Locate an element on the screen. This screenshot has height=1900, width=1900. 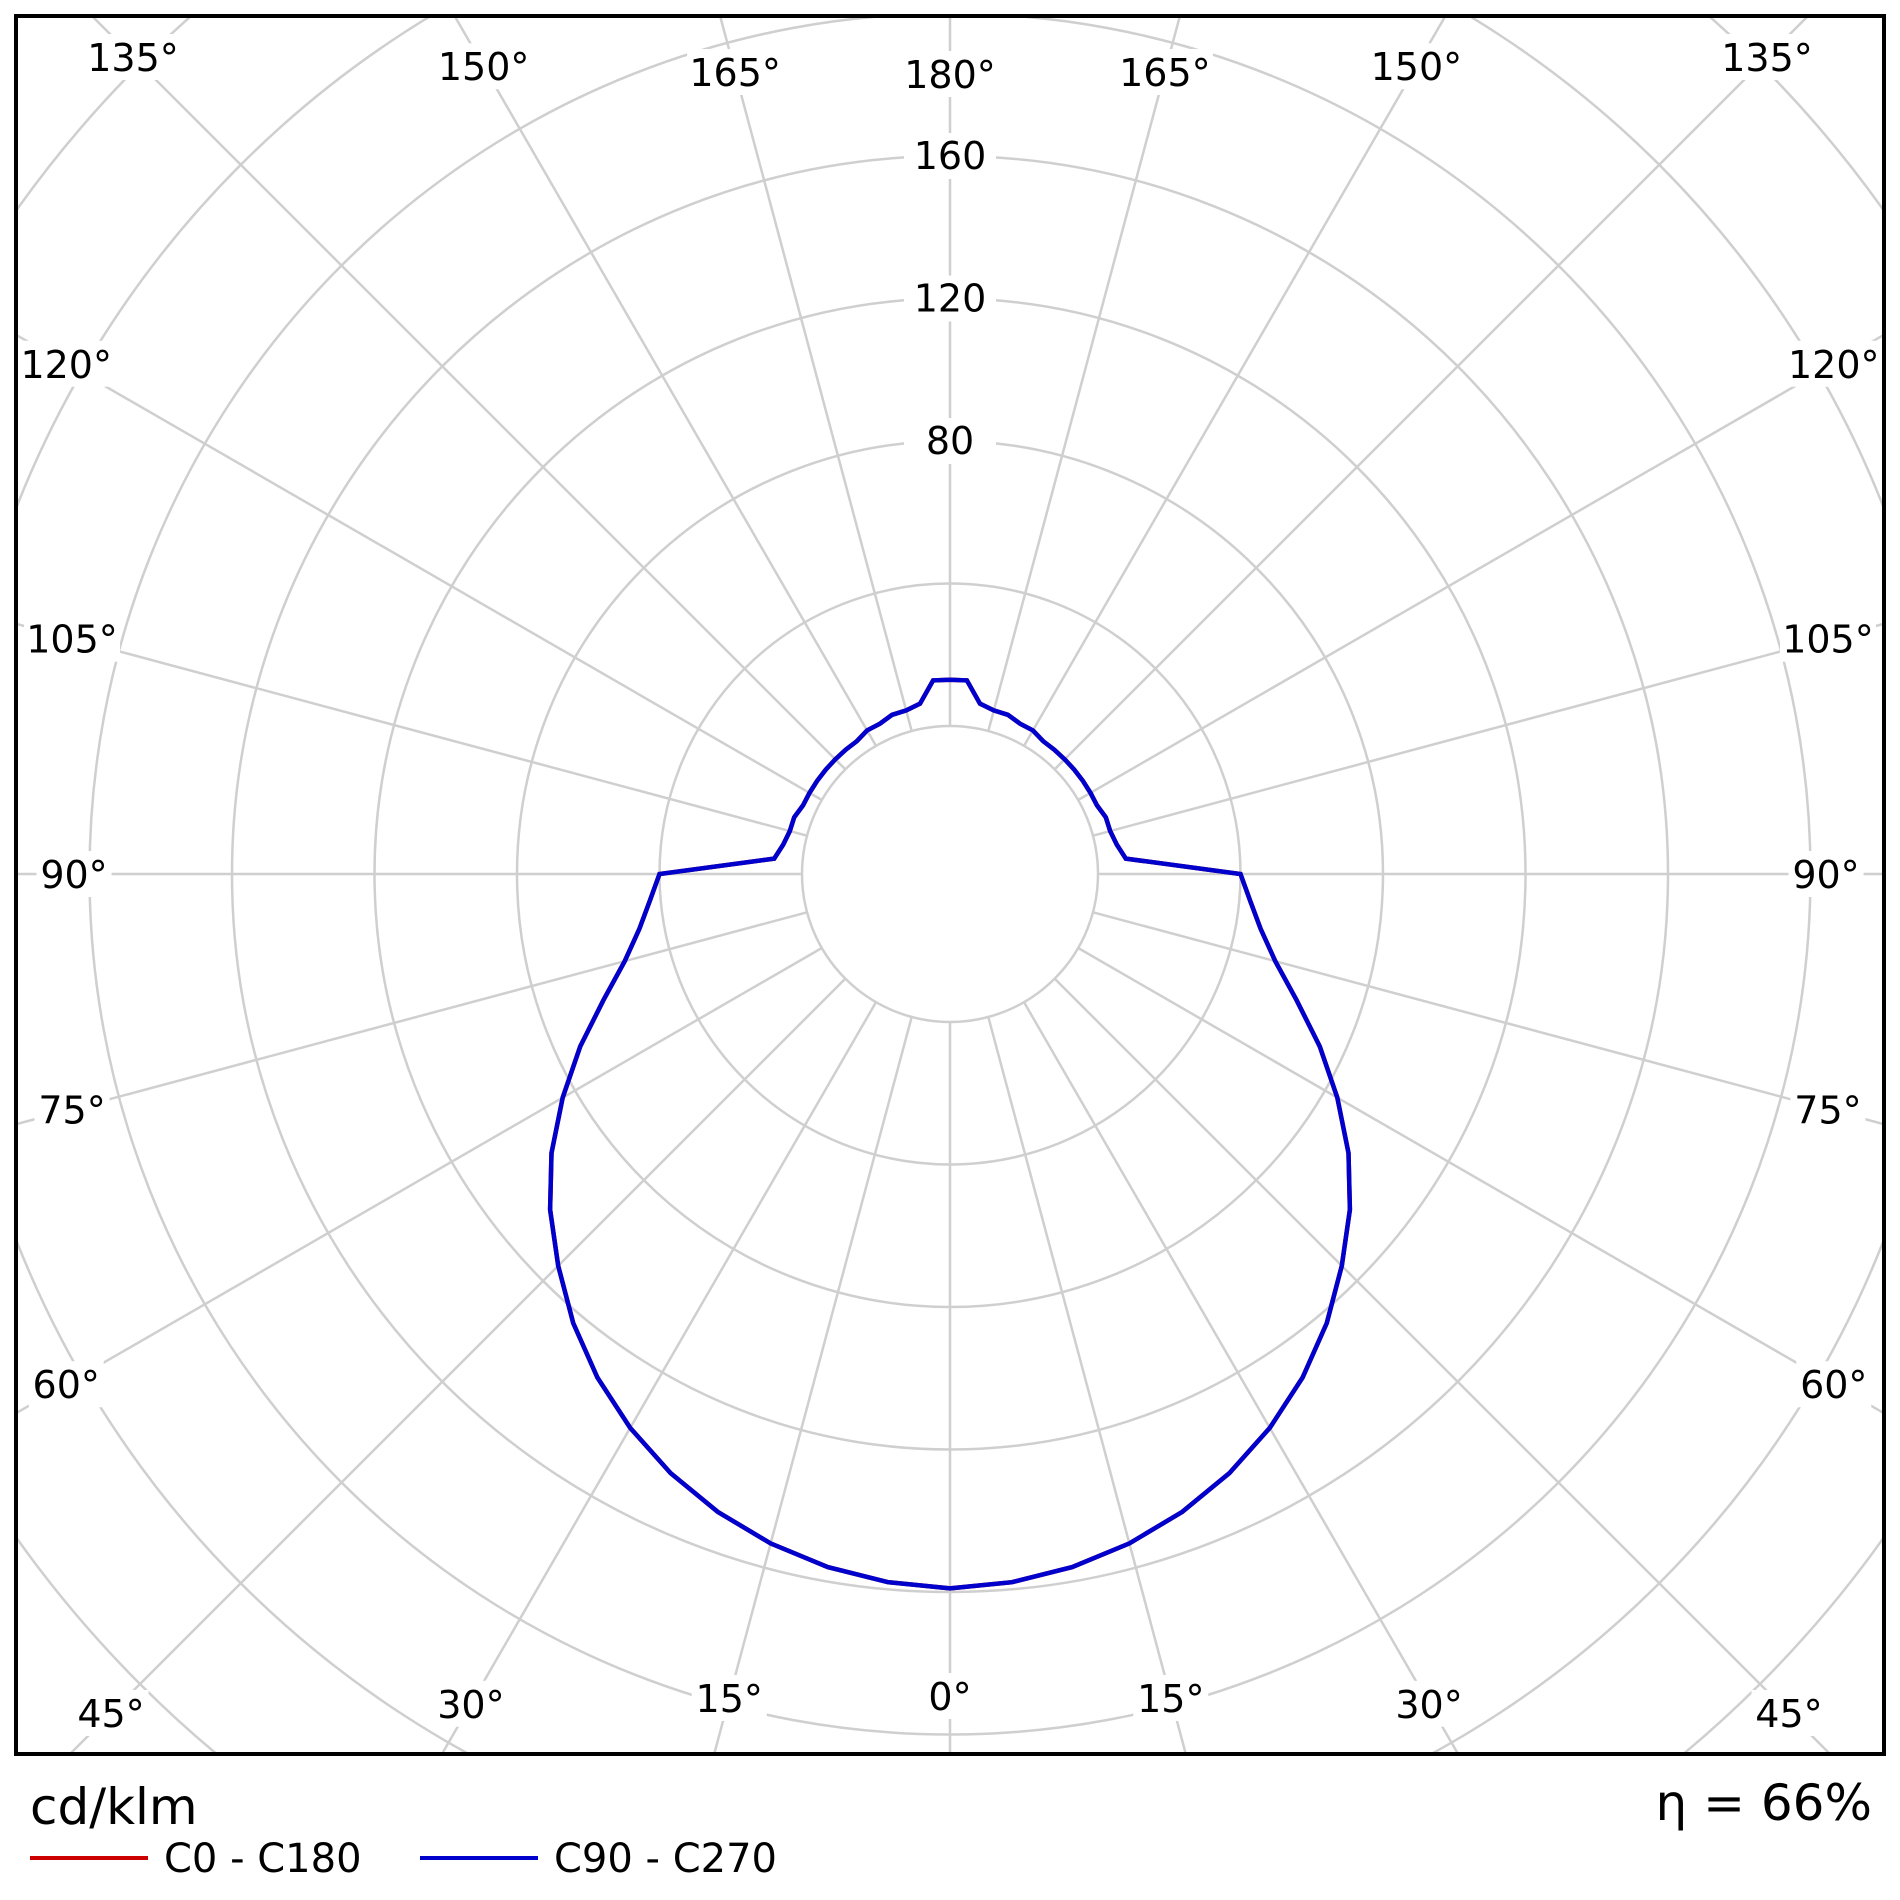
ring-label-80: 80 is located at coordinates (950, 441).